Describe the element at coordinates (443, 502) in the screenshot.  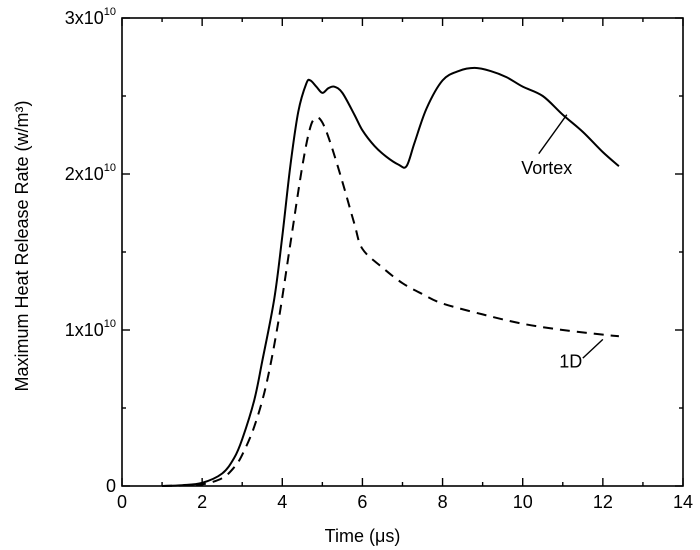
I see `x-tick-label: 8` at that location.